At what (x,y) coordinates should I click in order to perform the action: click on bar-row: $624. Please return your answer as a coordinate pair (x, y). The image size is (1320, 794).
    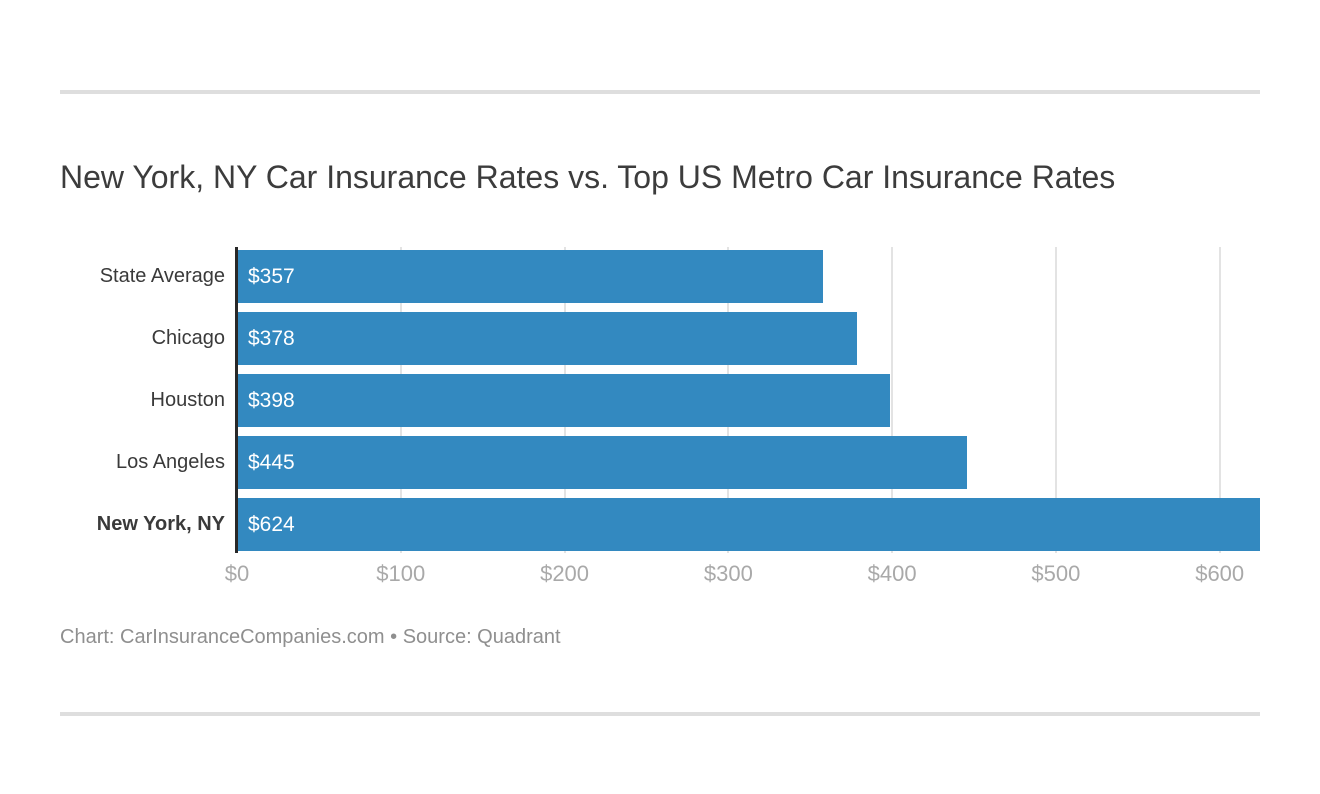
    Looking at the image, I should click on (749, 524).